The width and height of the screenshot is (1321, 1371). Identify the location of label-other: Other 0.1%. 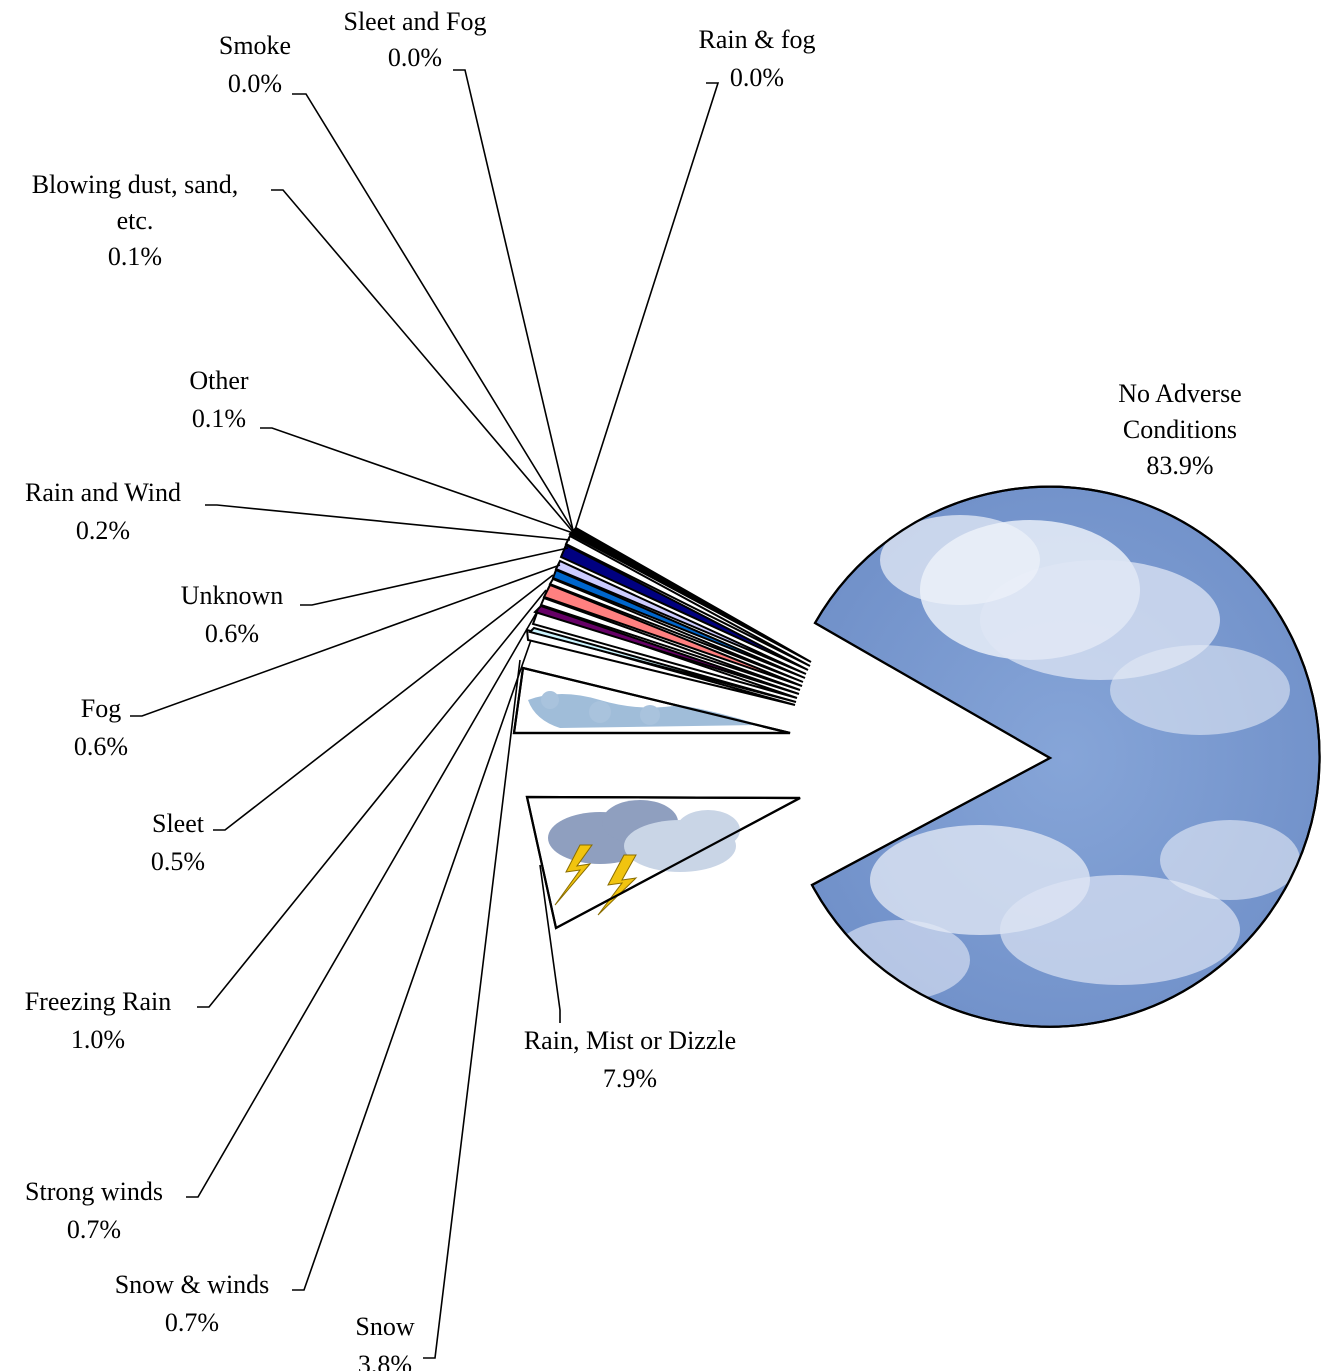
(219, 399).